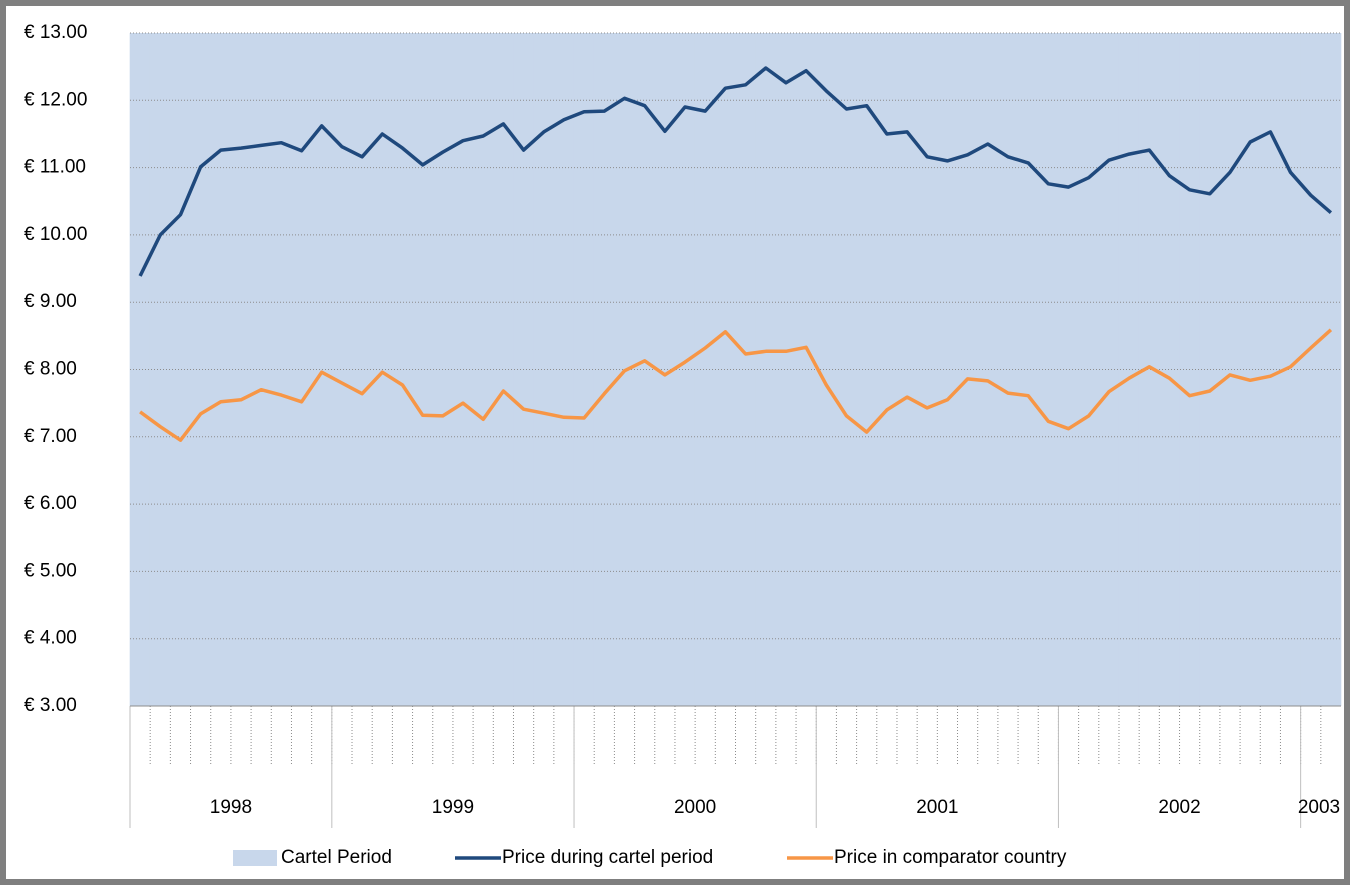 Image resolution: width=1350 pixels, height=885 pixels. What do you see at coordinates (55, 234) in the screenshot?
I see `y-tick-label: € 10.00` at bounding box center [55, 234].